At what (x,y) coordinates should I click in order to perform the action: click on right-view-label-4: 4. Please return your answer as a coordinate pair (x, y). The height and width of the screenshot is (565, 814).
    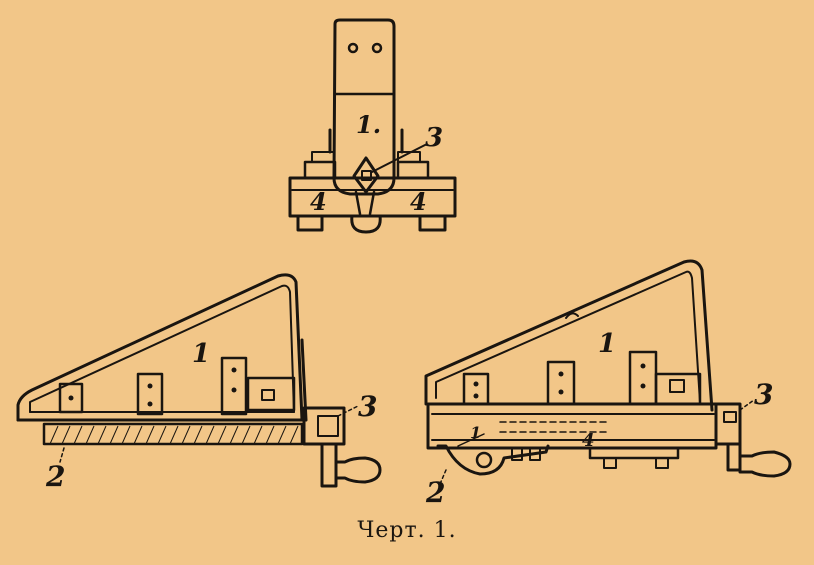
    Looking at the image, I should click on (588, 440).